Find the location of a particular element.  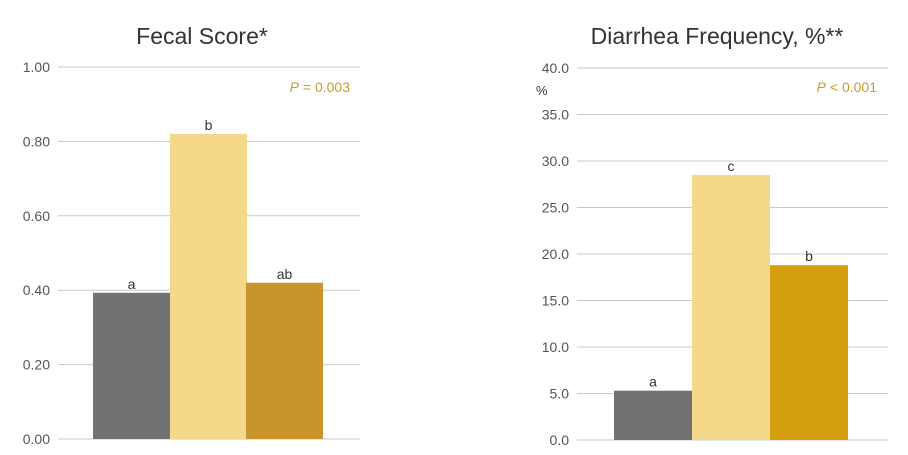

p-value-annotation: P = 0.003 is located at coordinates (320, 87).